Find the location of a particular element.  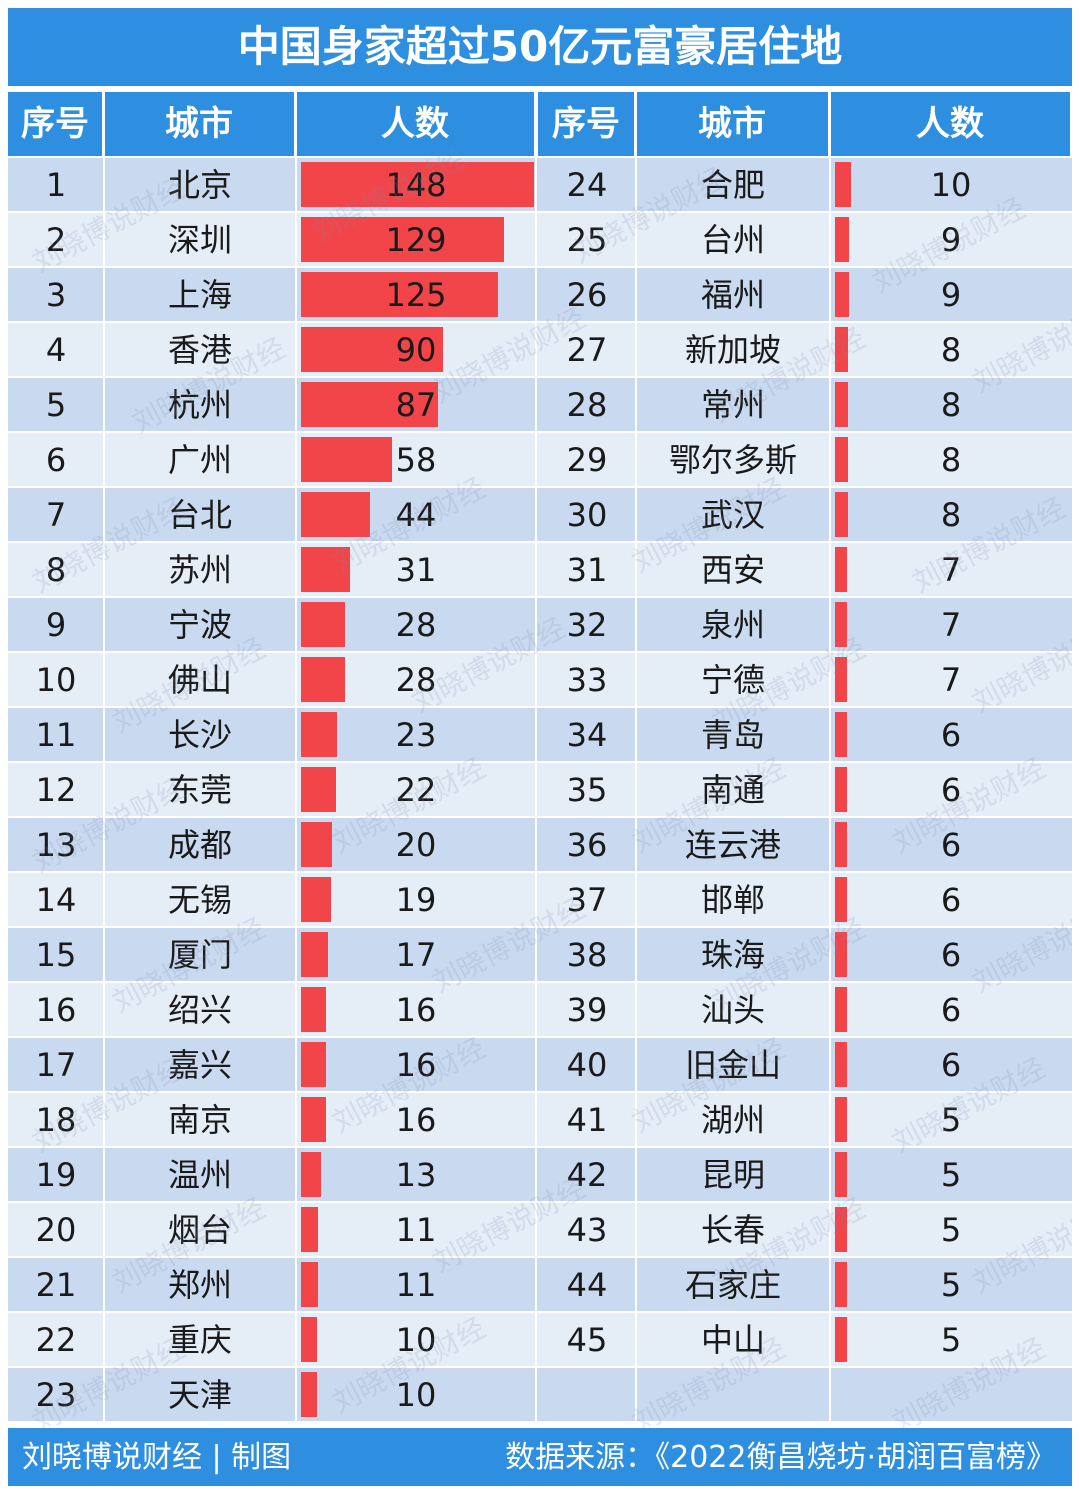

value-label: 20 is located at coordinates (416, 845).